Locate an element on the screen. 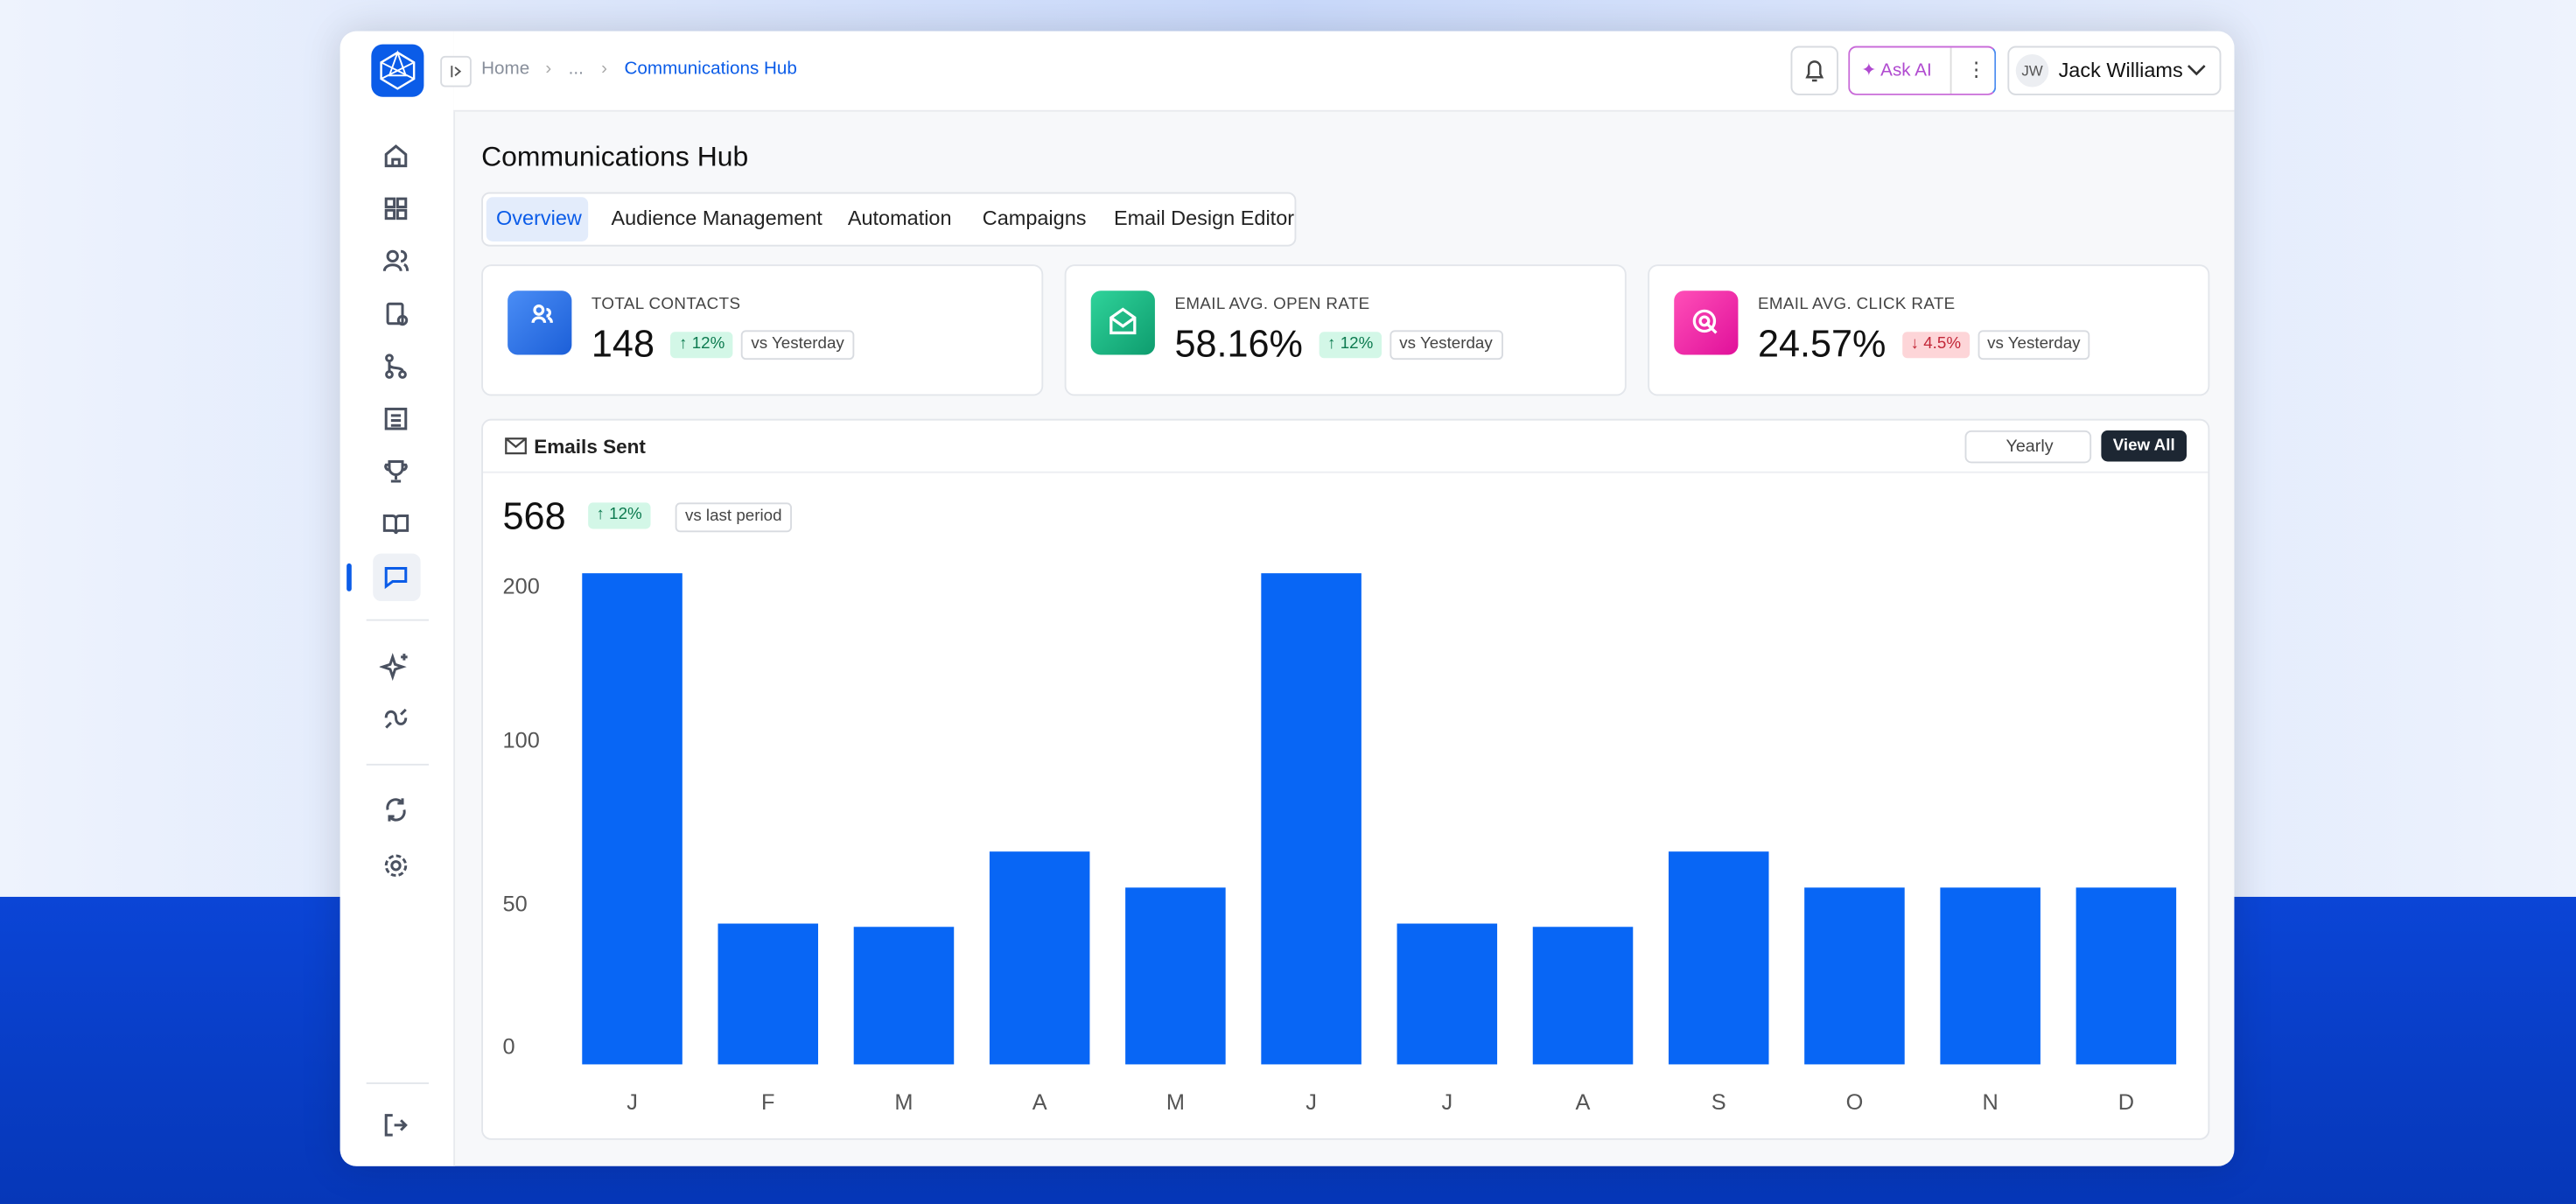  nav-messages is located at coordinates (396, 576).